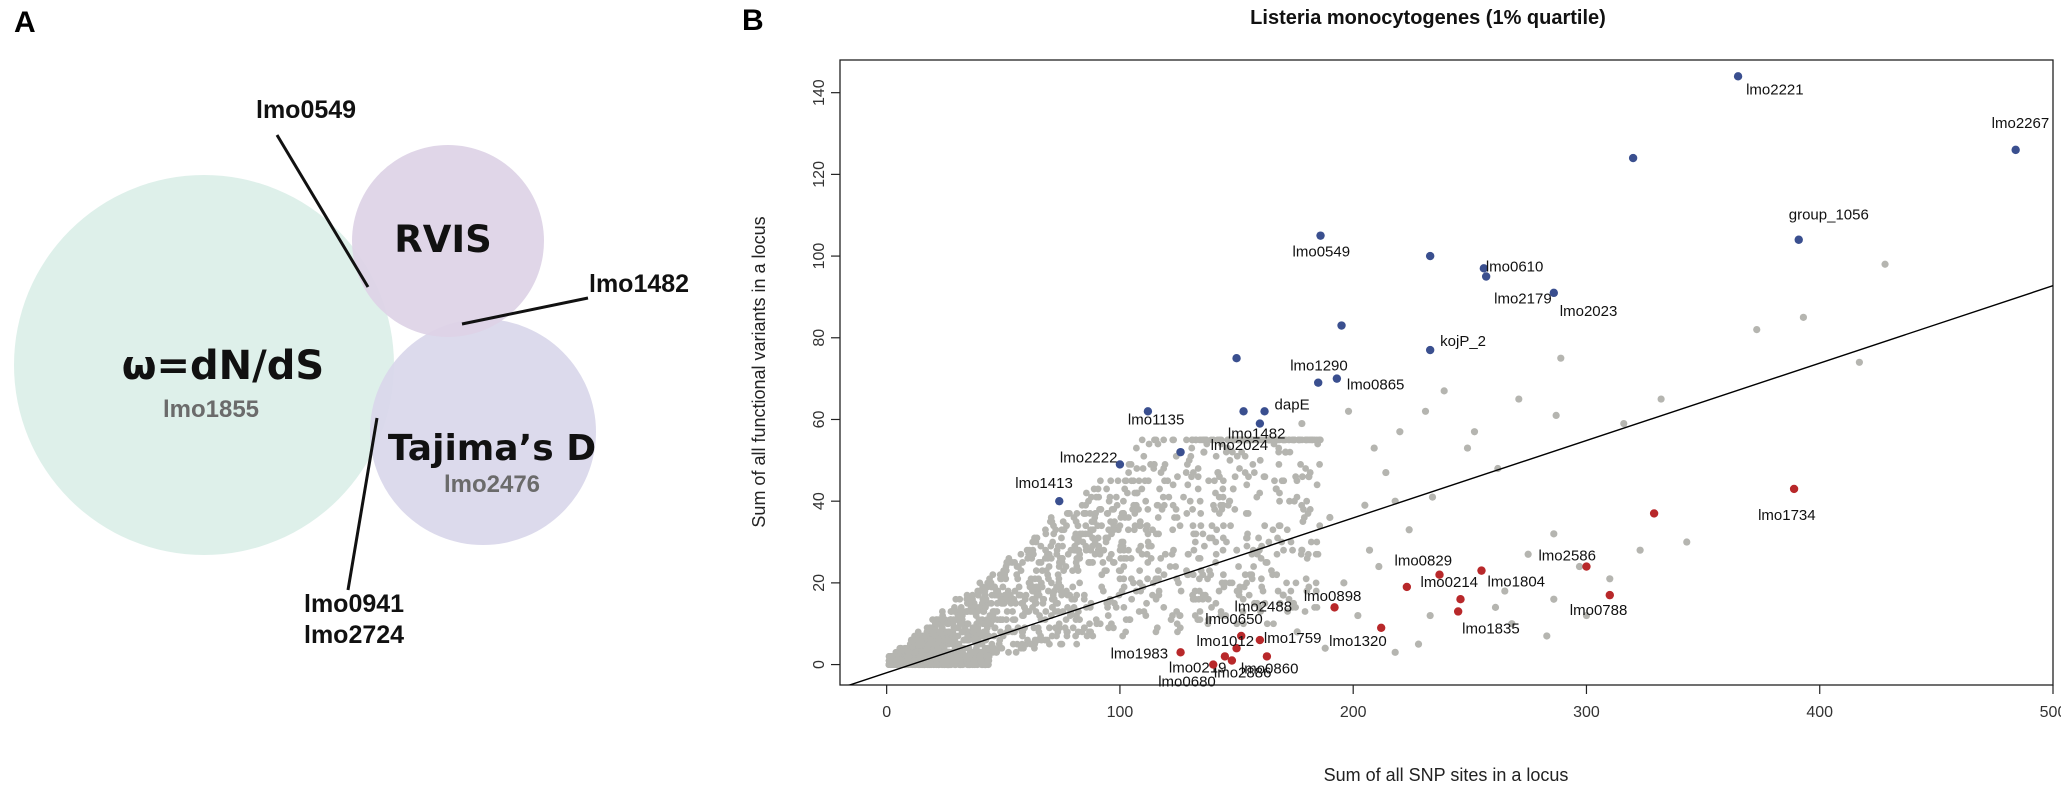 Image resolution: width=2061 pixels, height=789 pixels. I want to click on rvis-title: RVIS, so click(443, 239).